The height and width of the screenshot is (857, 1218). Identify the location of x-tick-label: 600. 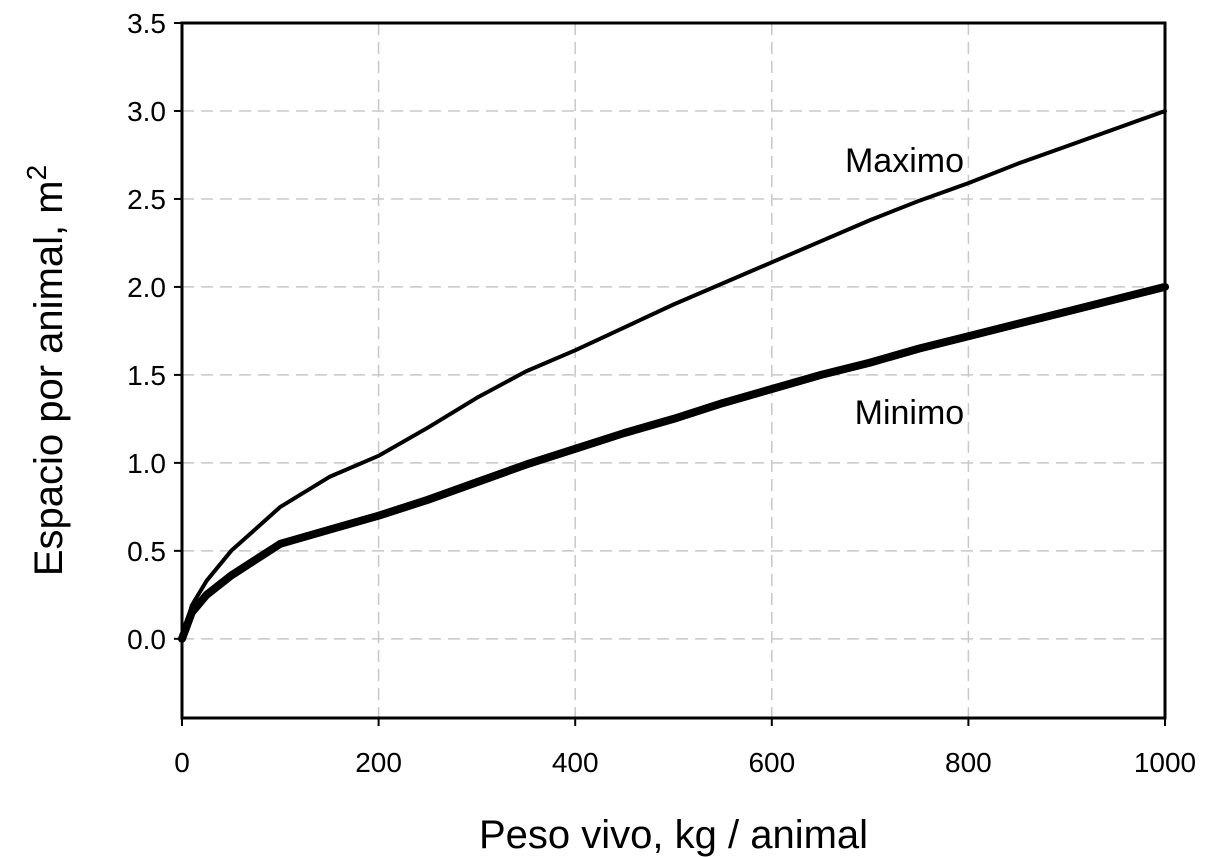
(771, 762).